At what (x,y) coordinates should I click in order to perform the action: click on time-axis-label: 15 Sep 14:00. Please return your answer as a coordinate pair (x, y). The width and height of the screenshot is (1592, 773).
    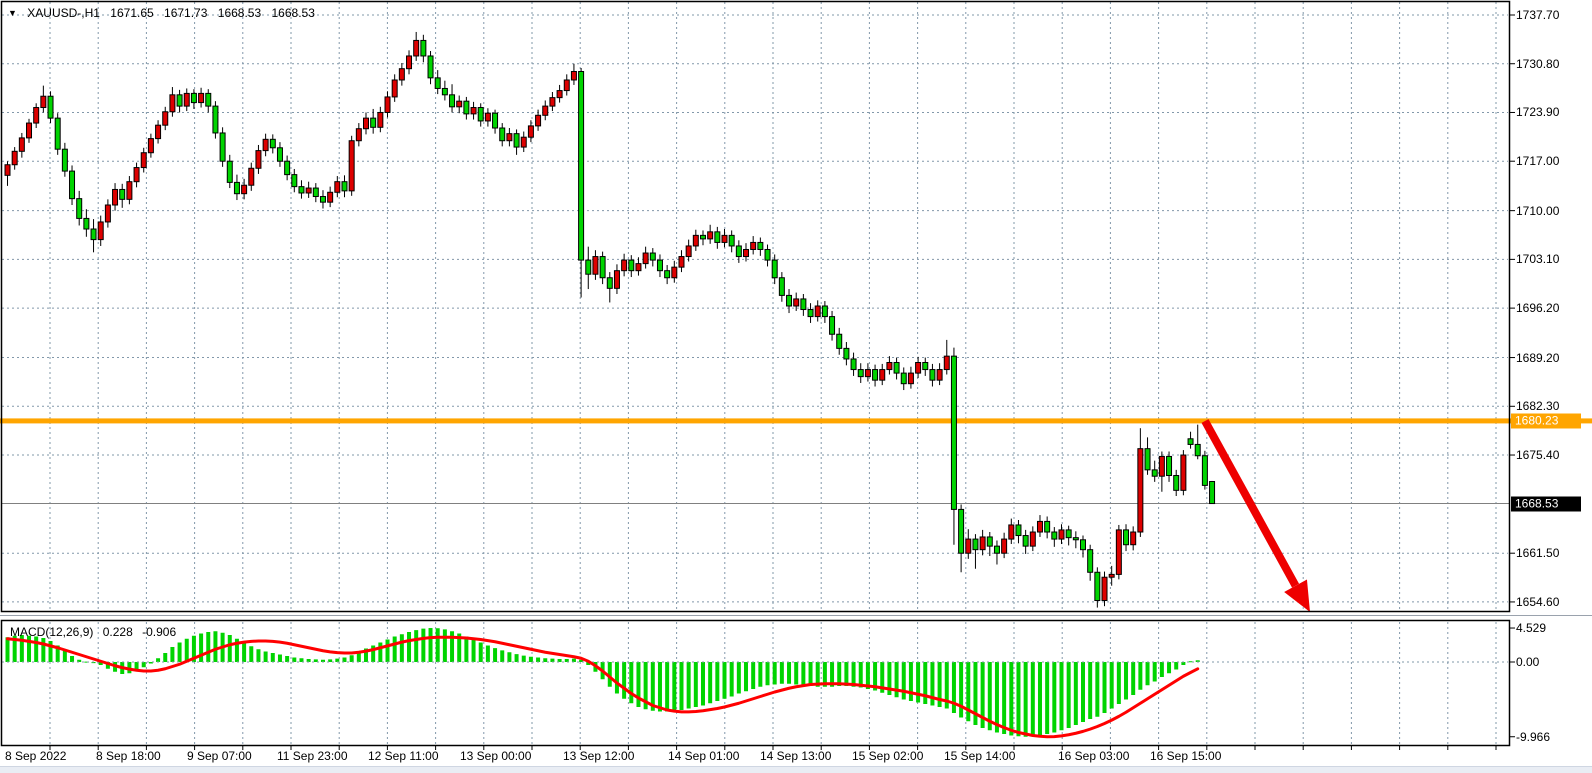
    Looking at the image, I should click on (980, 756).